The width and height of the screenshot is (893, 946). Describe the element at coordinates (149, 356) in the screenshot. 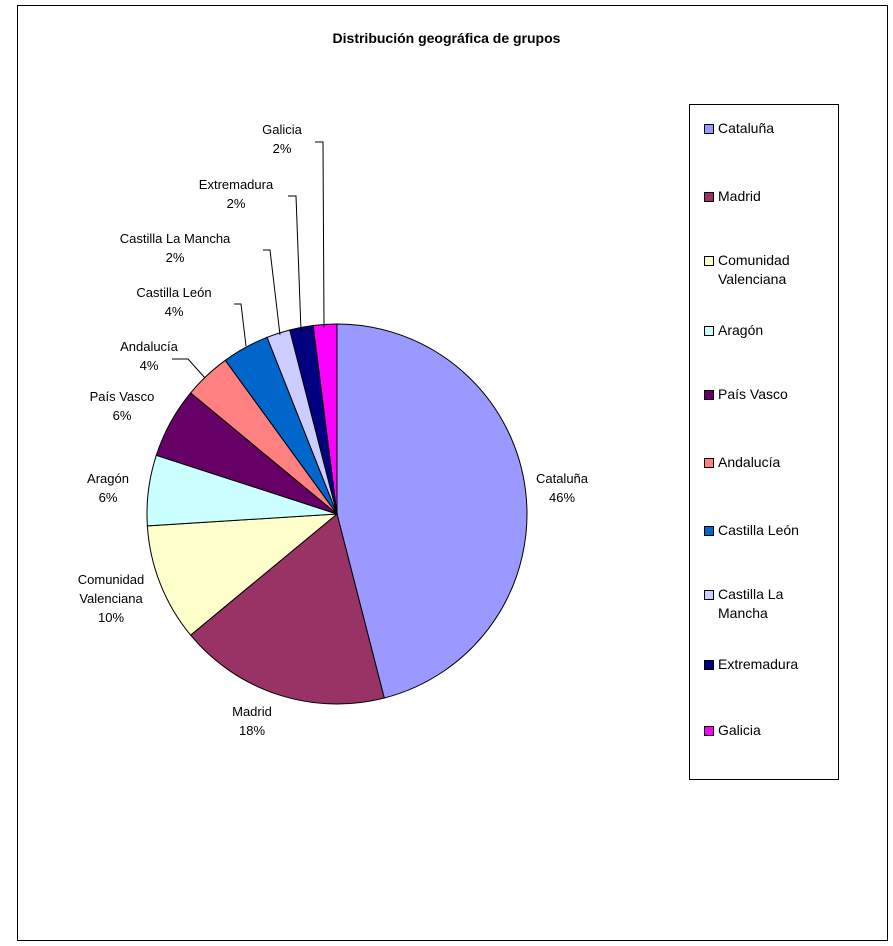

I see `slice-label-andalucia: Andalucía 4%` at that location.